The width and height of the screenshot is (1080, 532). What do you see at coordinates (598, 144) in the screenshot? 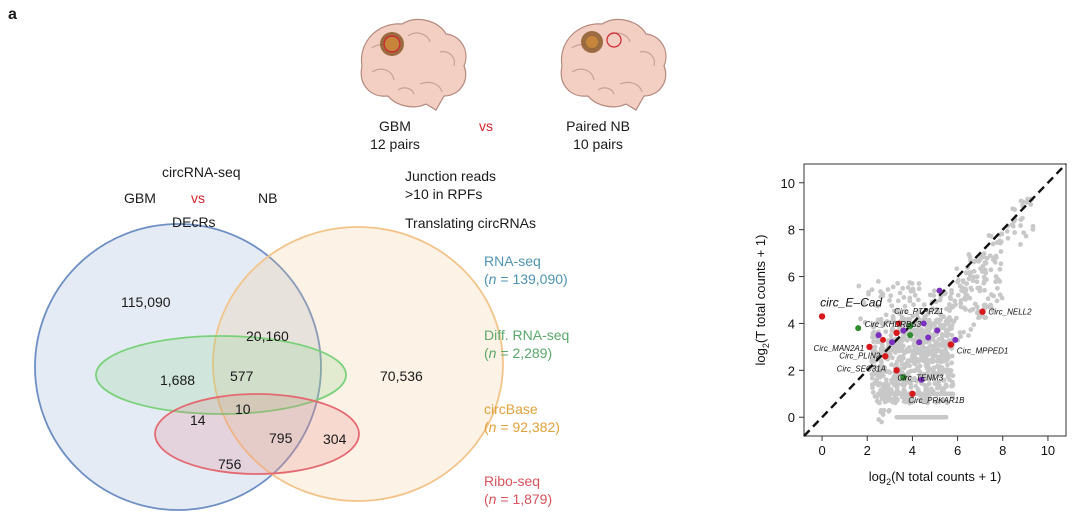
I see `nb-pairs: 10 pairs` at bounding box center [598, 144].